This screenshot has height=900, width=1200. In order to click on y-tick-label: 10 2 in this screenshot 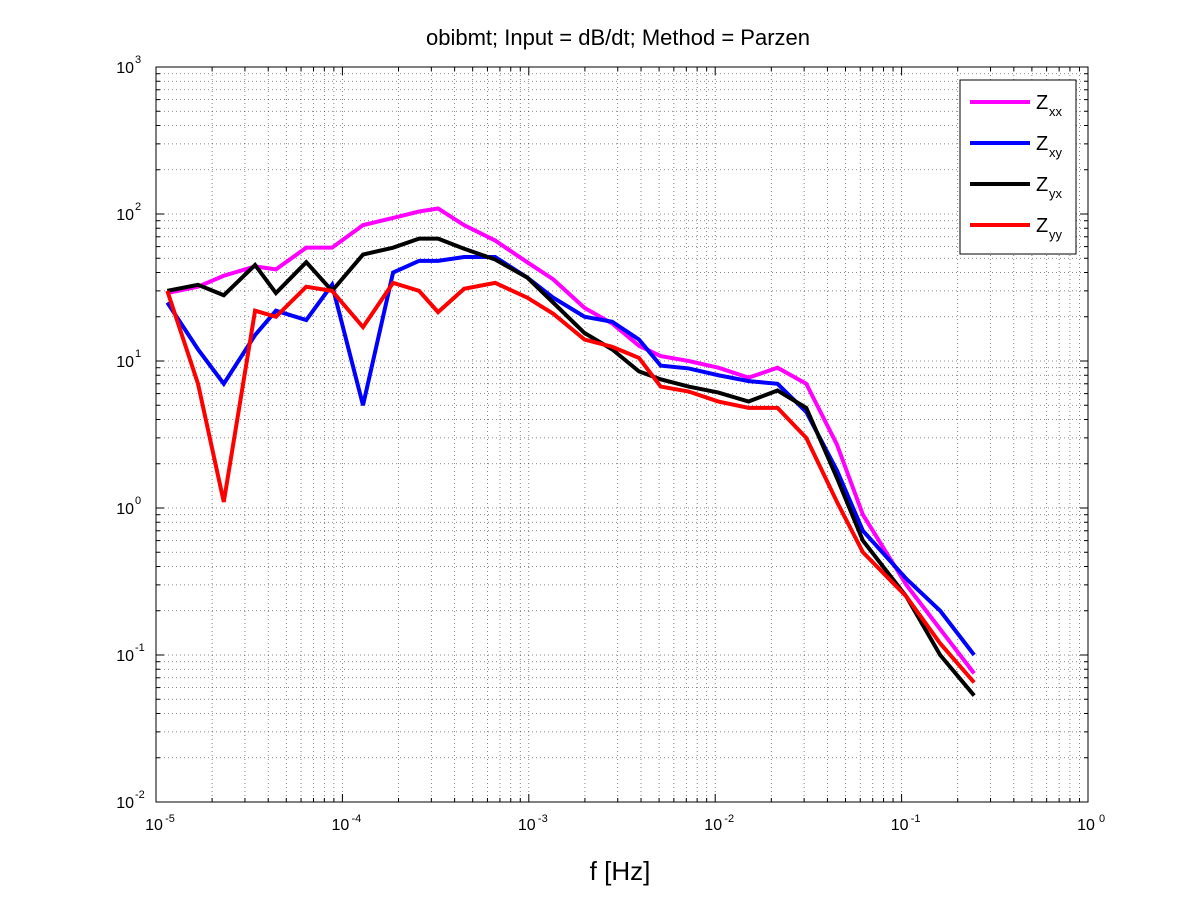, I will do `click(128, 212)`.